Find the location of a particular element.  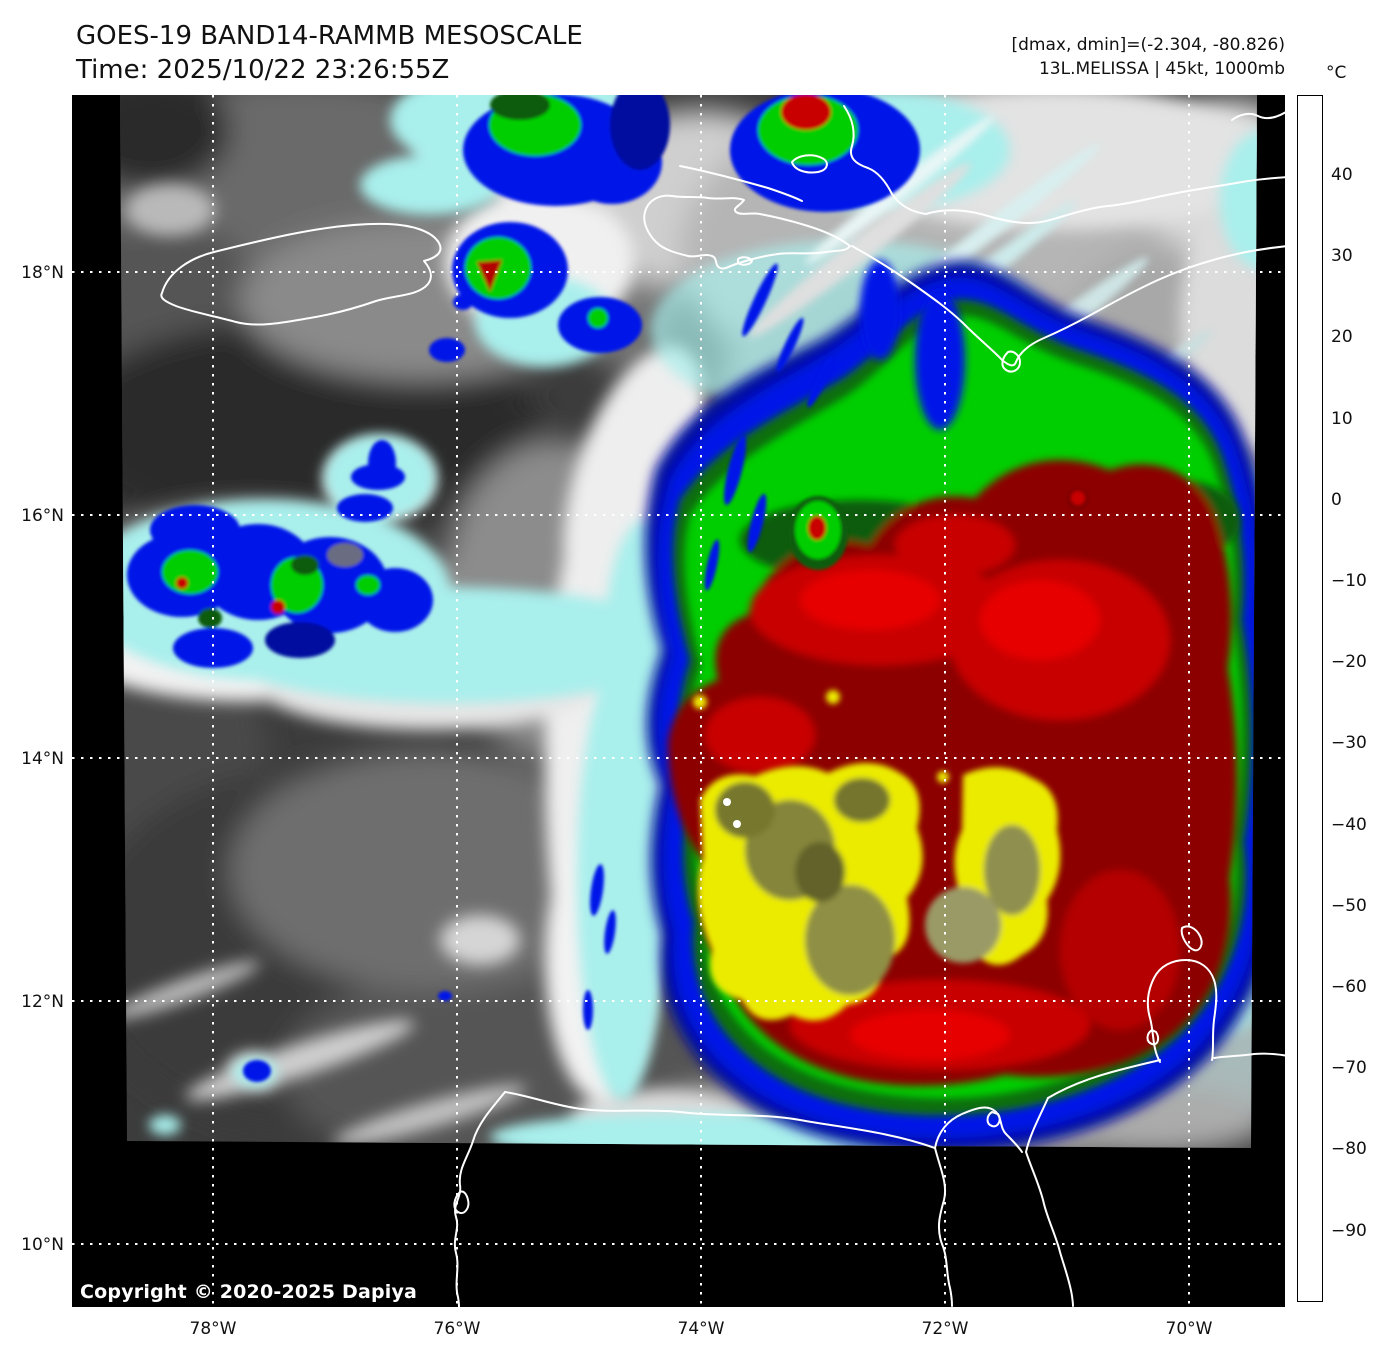

lon-label-76w: 76°W is located at coordinates (457, 1329).